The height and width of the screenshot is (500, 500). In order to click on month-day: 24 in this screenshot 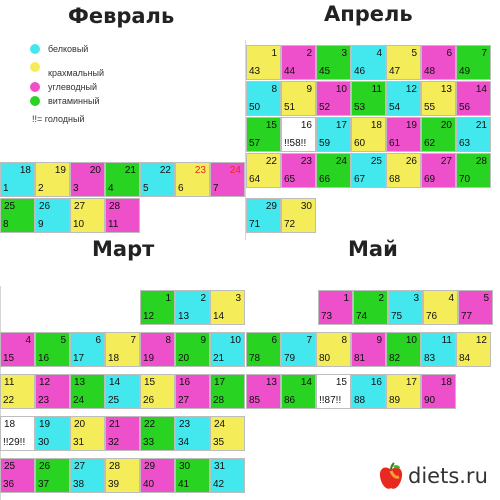, I will do `click(341, 161)`.